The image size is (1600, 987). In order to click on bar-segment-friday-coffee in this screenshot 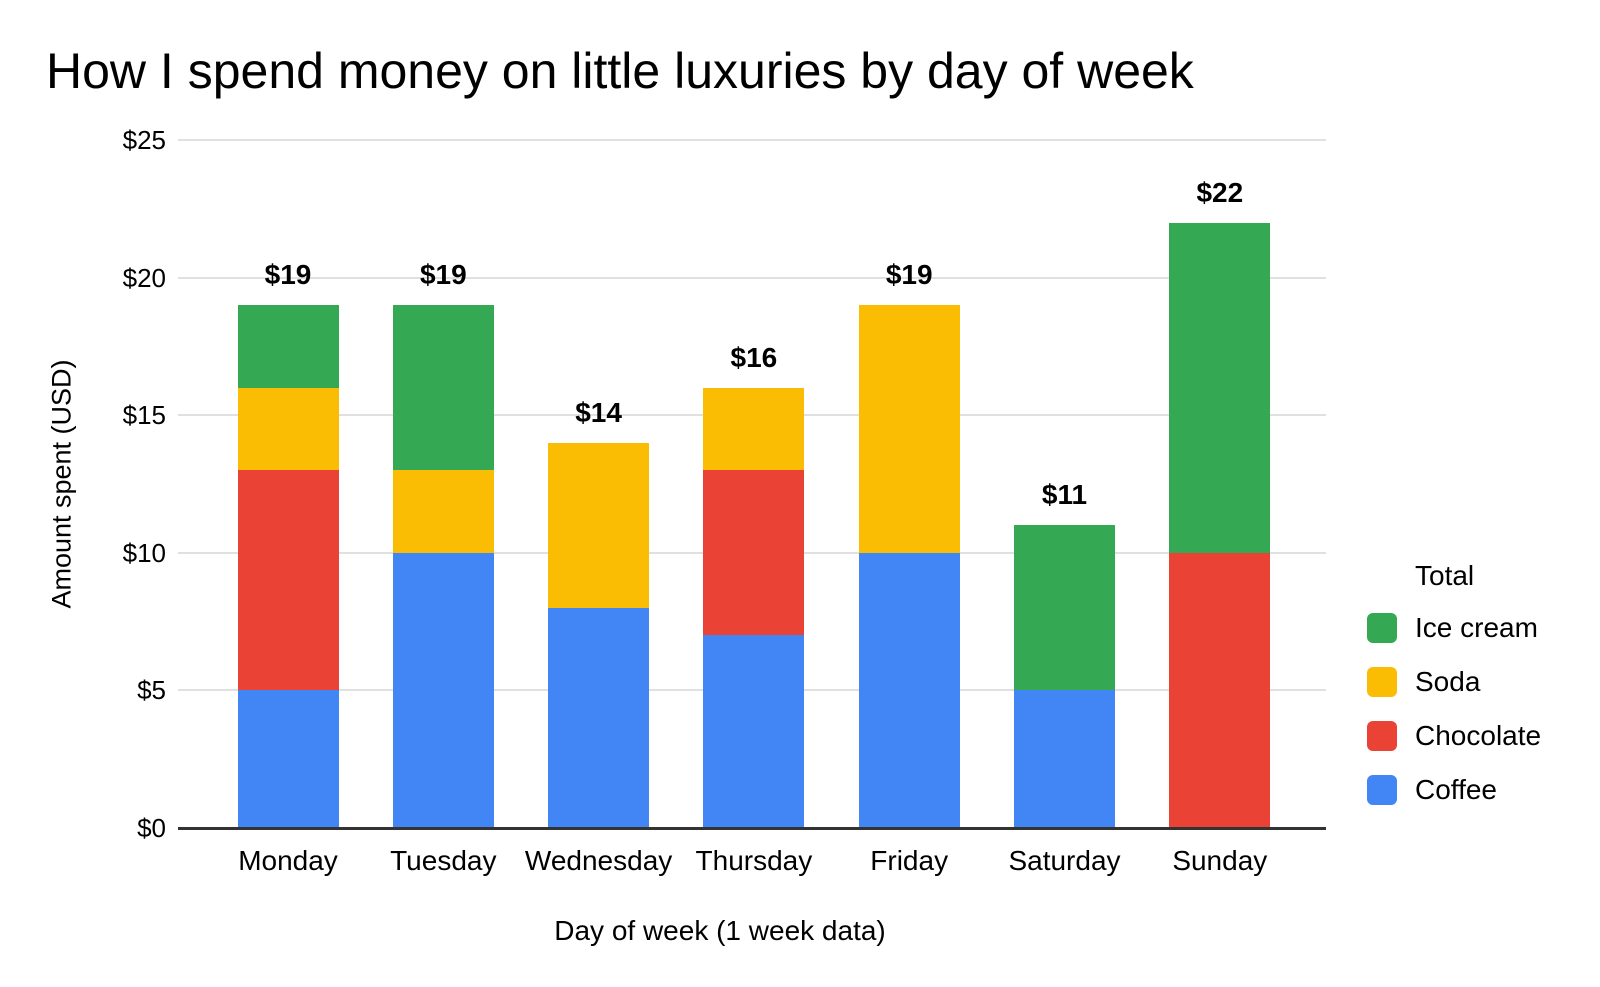, I will do `click(909, 690)`.